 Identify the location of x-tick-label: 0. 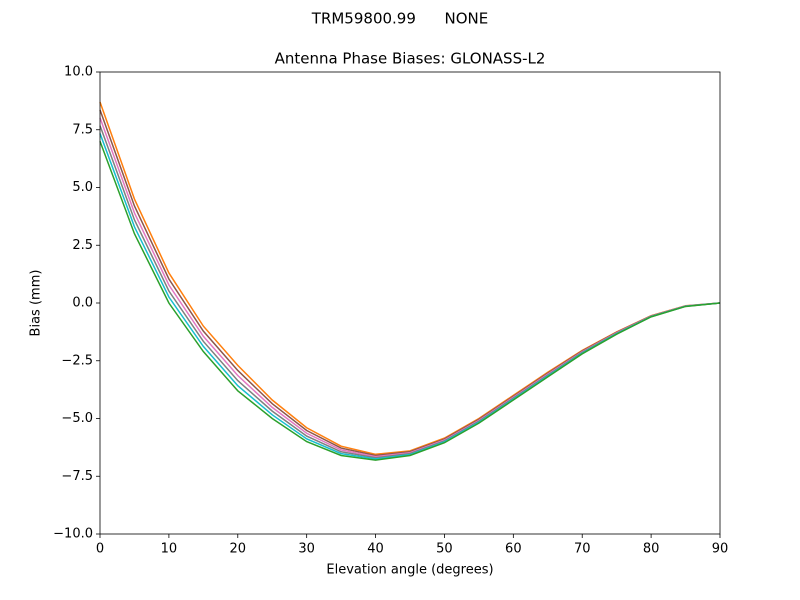
(100, 549).